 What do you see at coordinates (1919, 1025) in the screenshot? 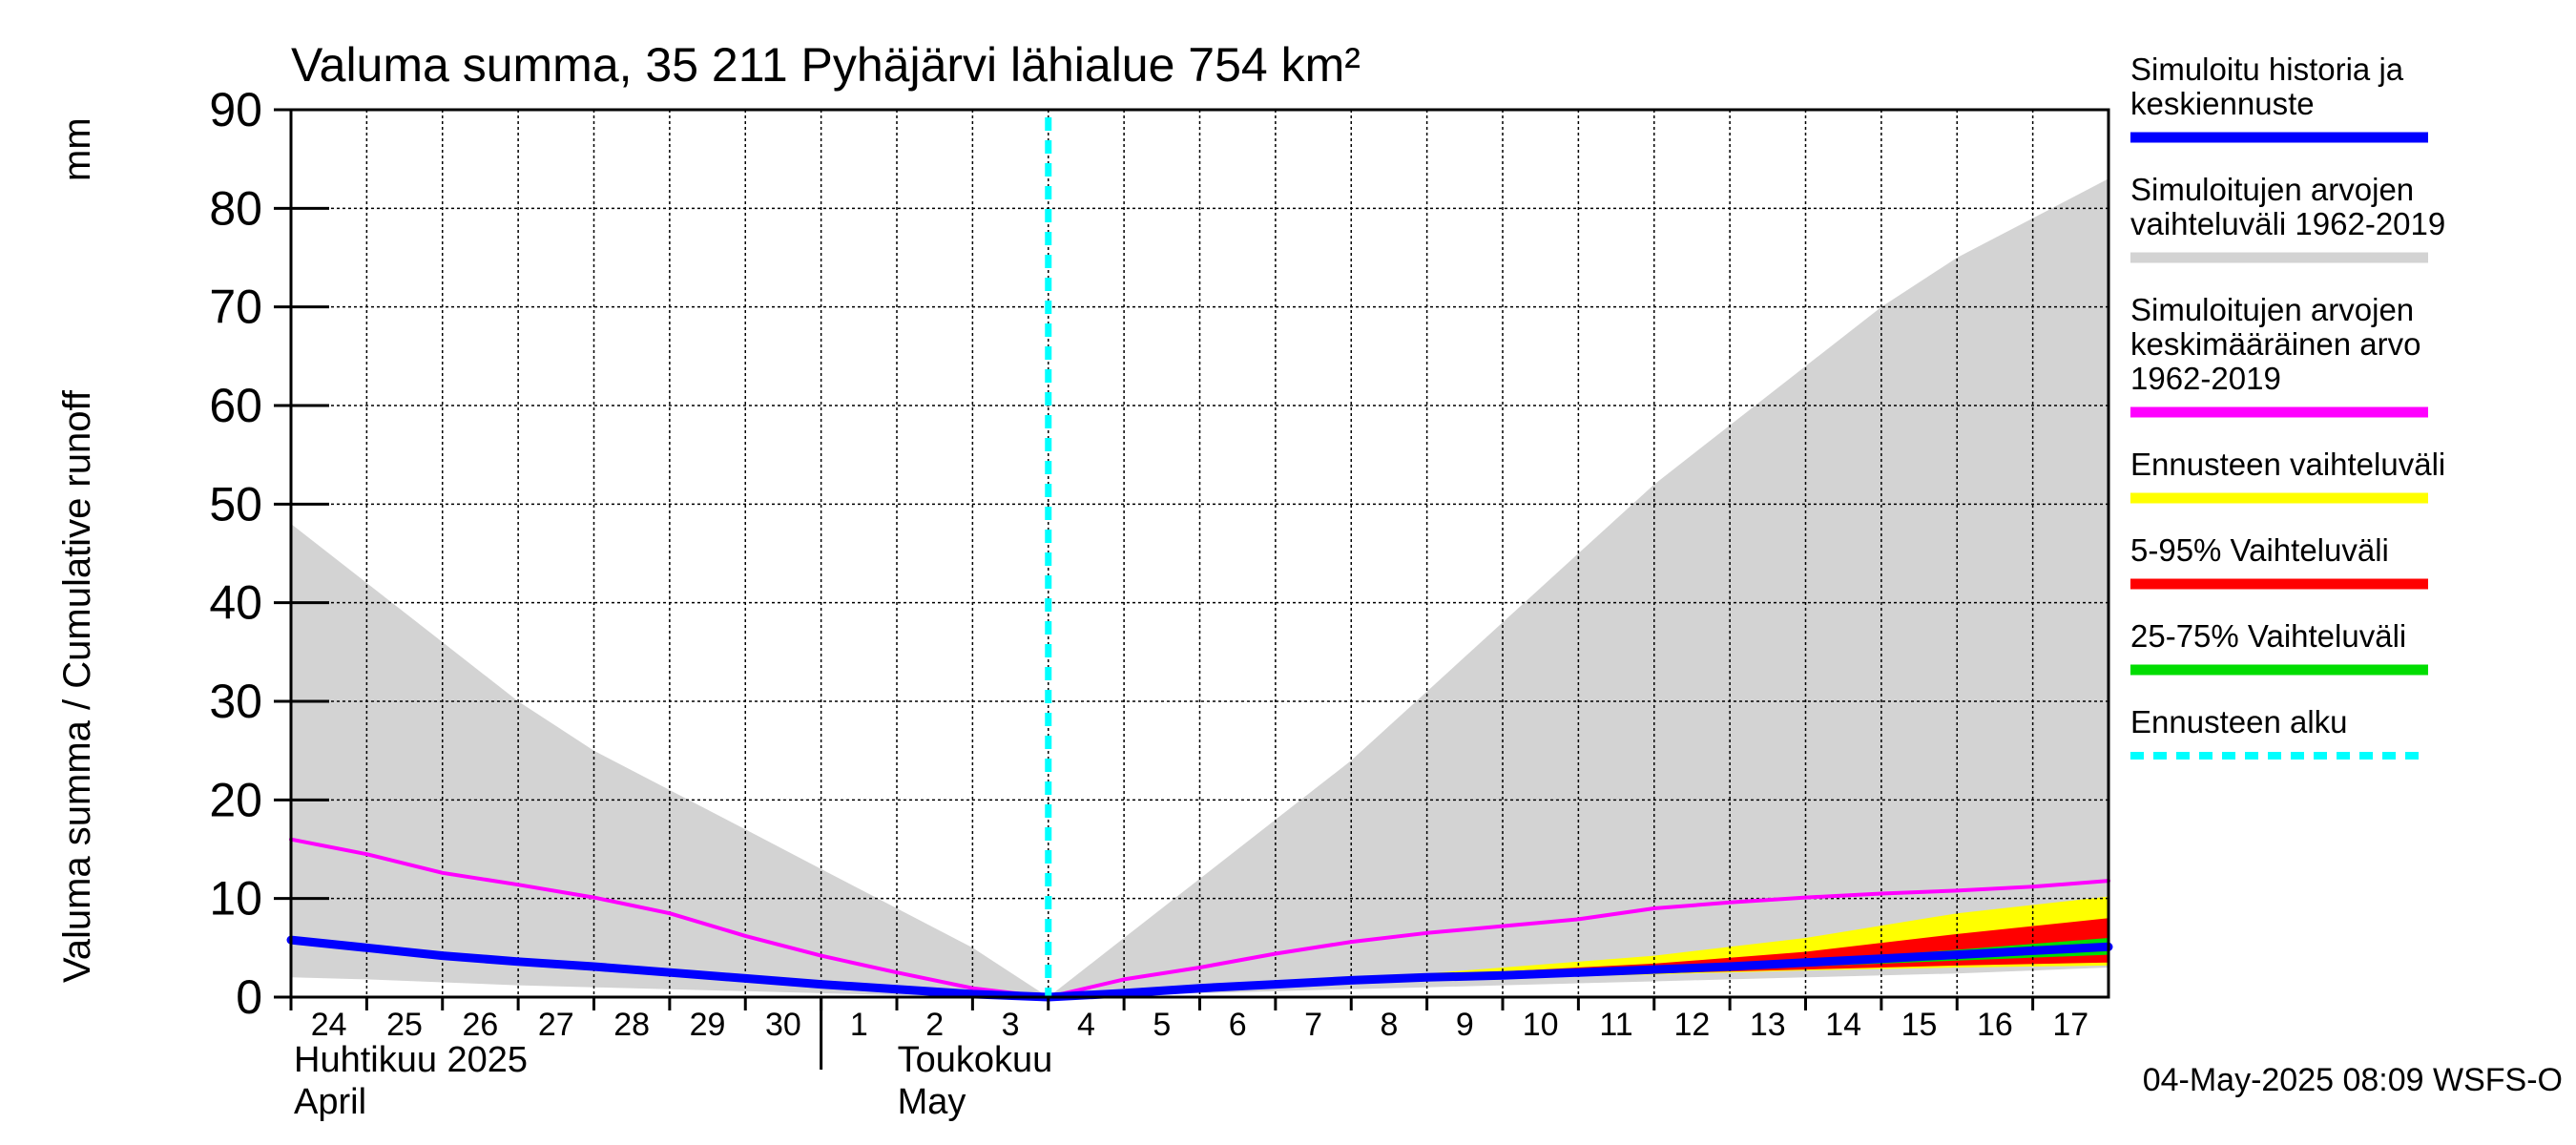
I see `x-tick-label-21: 15` at bounding box center [1919, 1025].